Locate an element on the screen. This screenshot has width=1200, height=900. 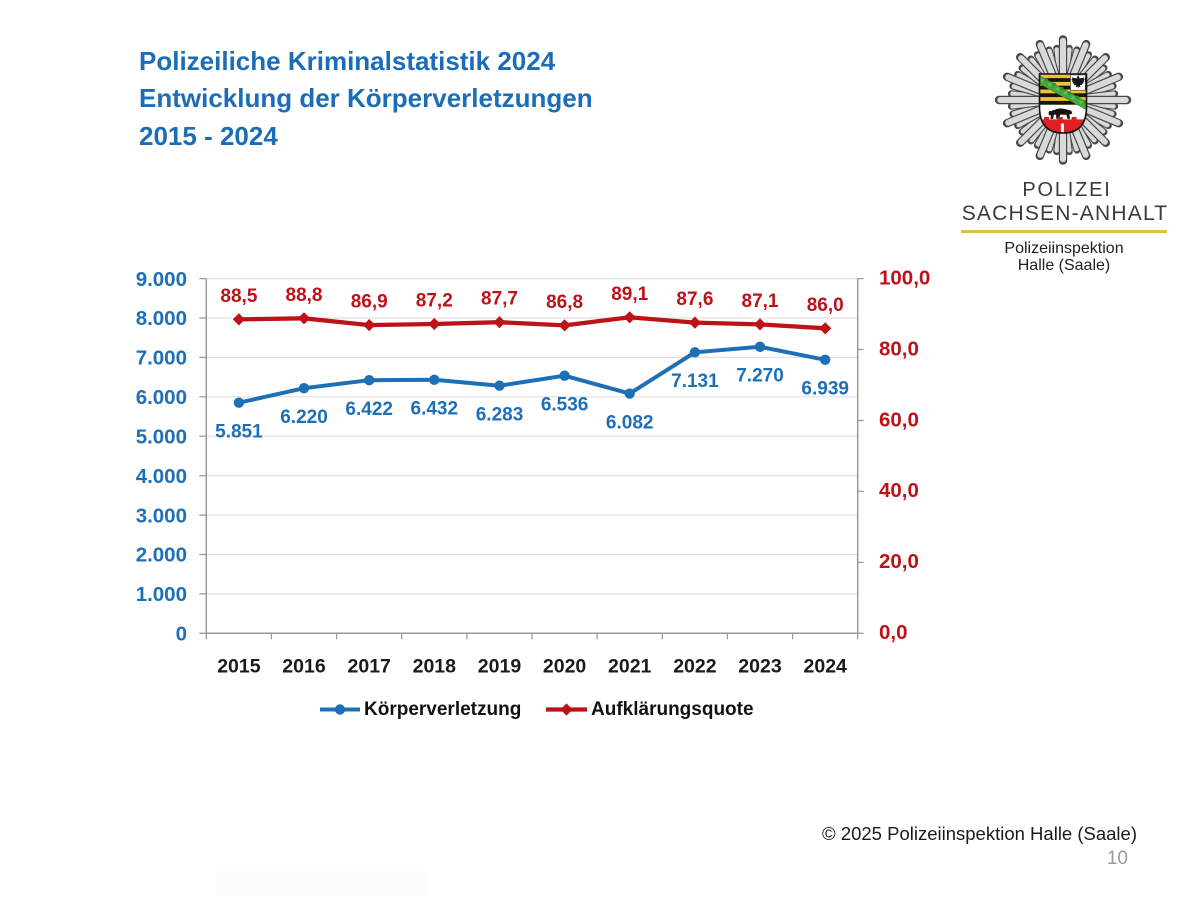
svg-text: 2023 is located at coordinates (760, 667).